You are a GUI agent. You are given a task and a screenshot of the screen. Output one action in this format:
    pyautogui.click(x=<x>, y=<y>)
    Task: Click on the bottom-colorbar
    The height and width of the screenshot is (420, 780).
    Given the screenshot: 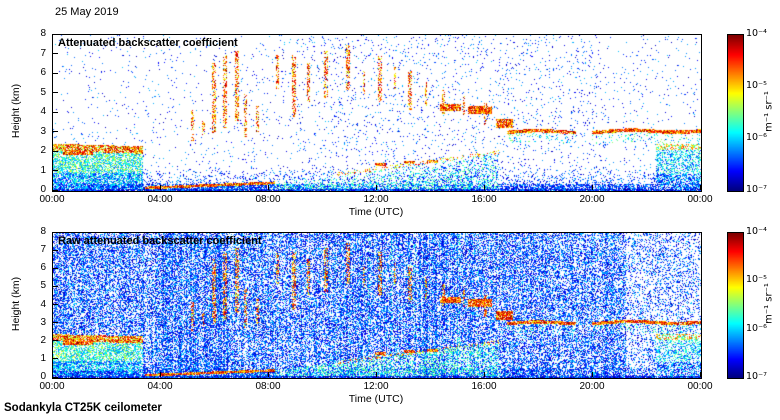 What is the action you would take?
    pyautogui.click(x=735, y=305)
    